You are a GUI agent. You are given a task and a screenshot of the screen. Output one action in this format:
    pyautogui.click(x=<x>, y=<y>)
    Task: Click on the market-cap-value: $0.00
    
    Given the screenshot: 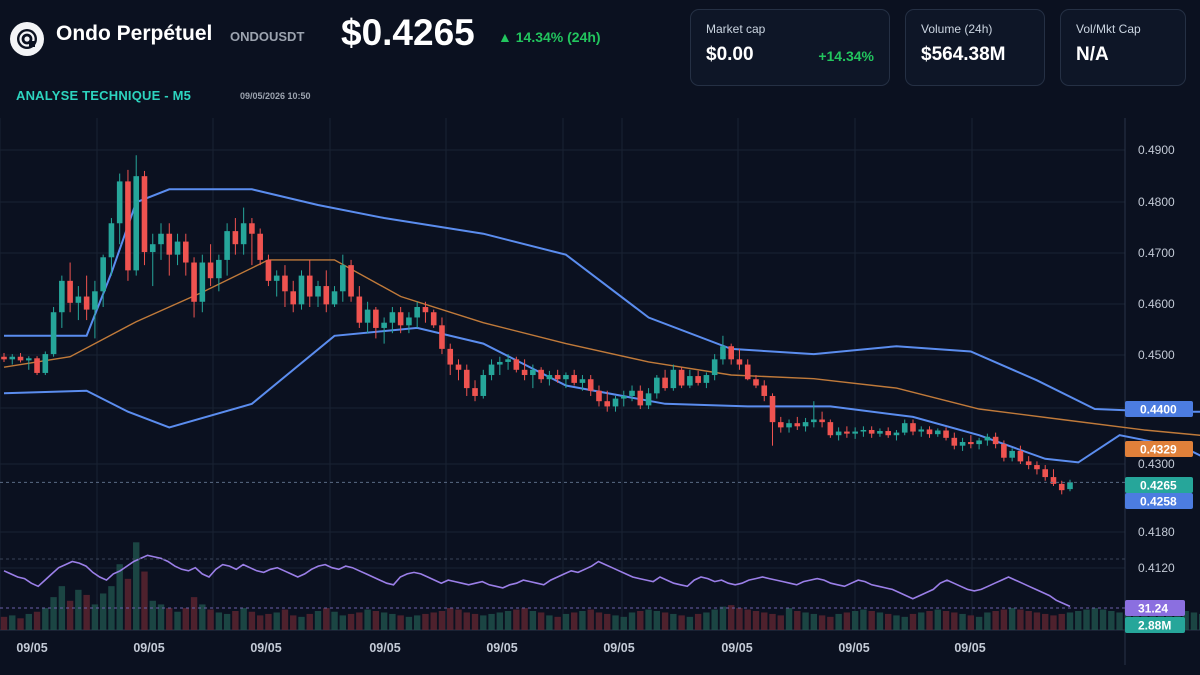 What is the action you would take?
    pyautogui.click(x=730, y=54)
    